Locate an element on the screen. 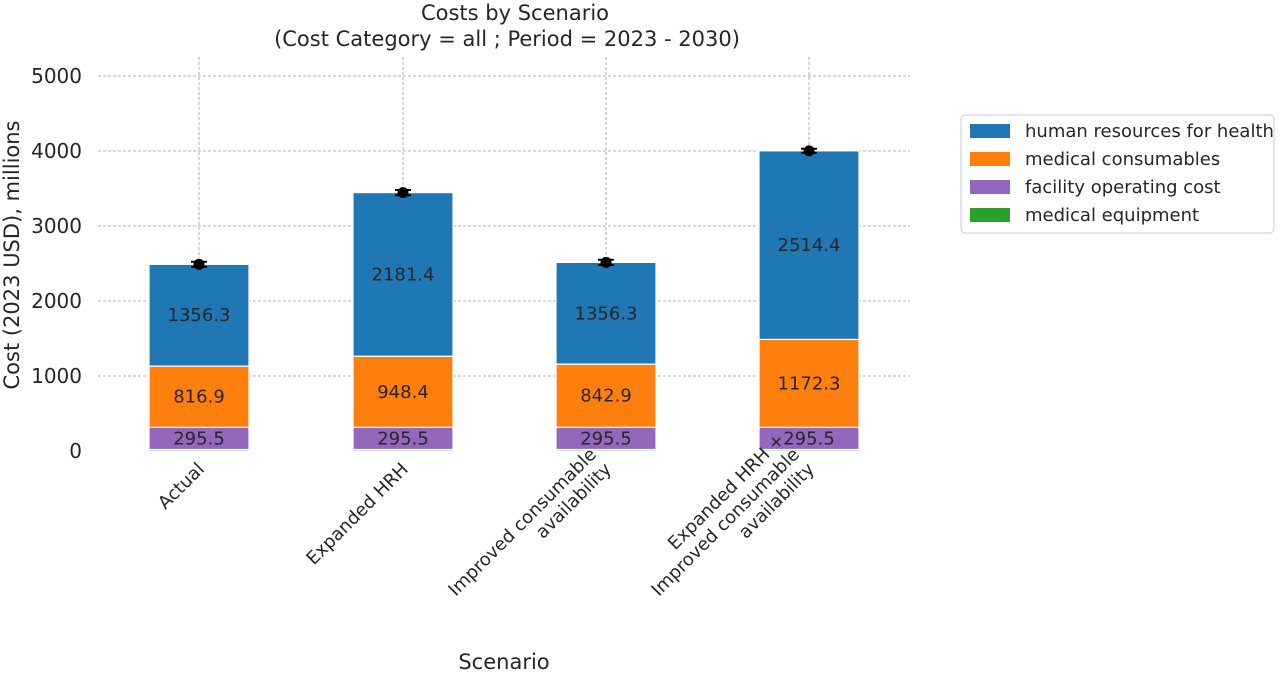 The image size is (1280, 679). bar-value-label: 842.9 is located at coordinates (606, 396).